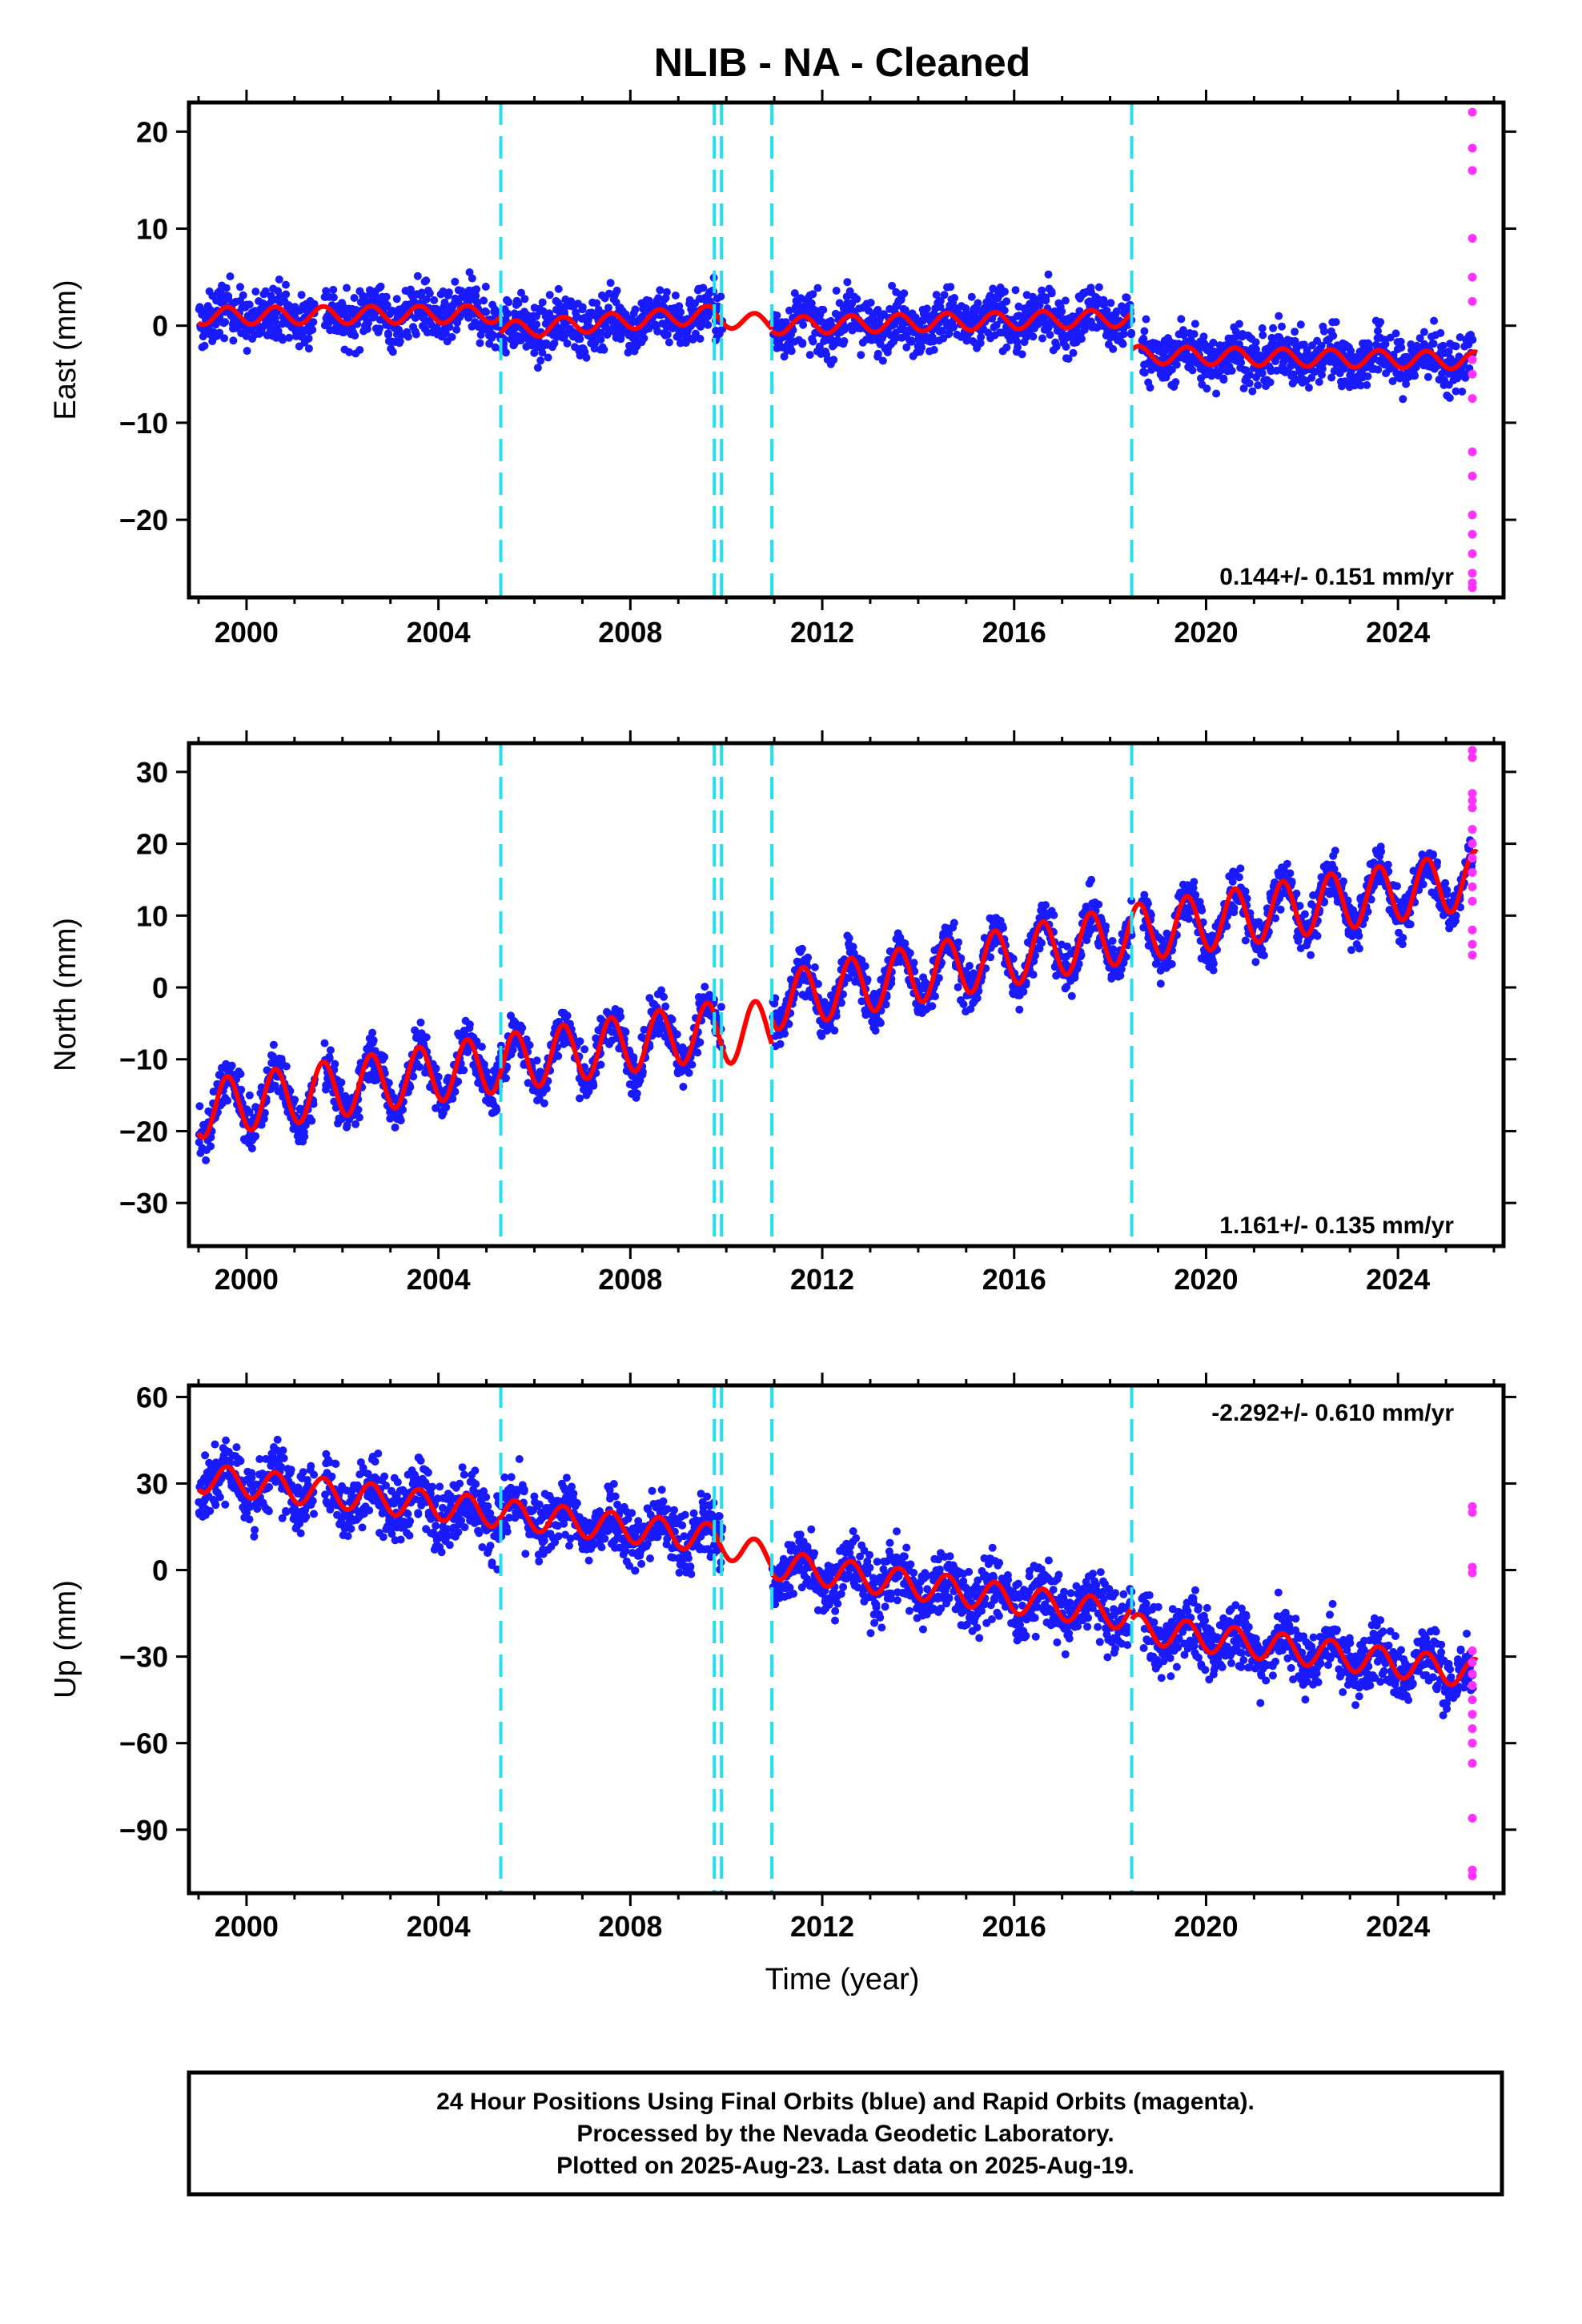 The image size is (1582, 2324). What do you see at coordinates (247, 632) in the screenshot?
I see `x-tick-label: 2000` at bounding box center [247, 632].